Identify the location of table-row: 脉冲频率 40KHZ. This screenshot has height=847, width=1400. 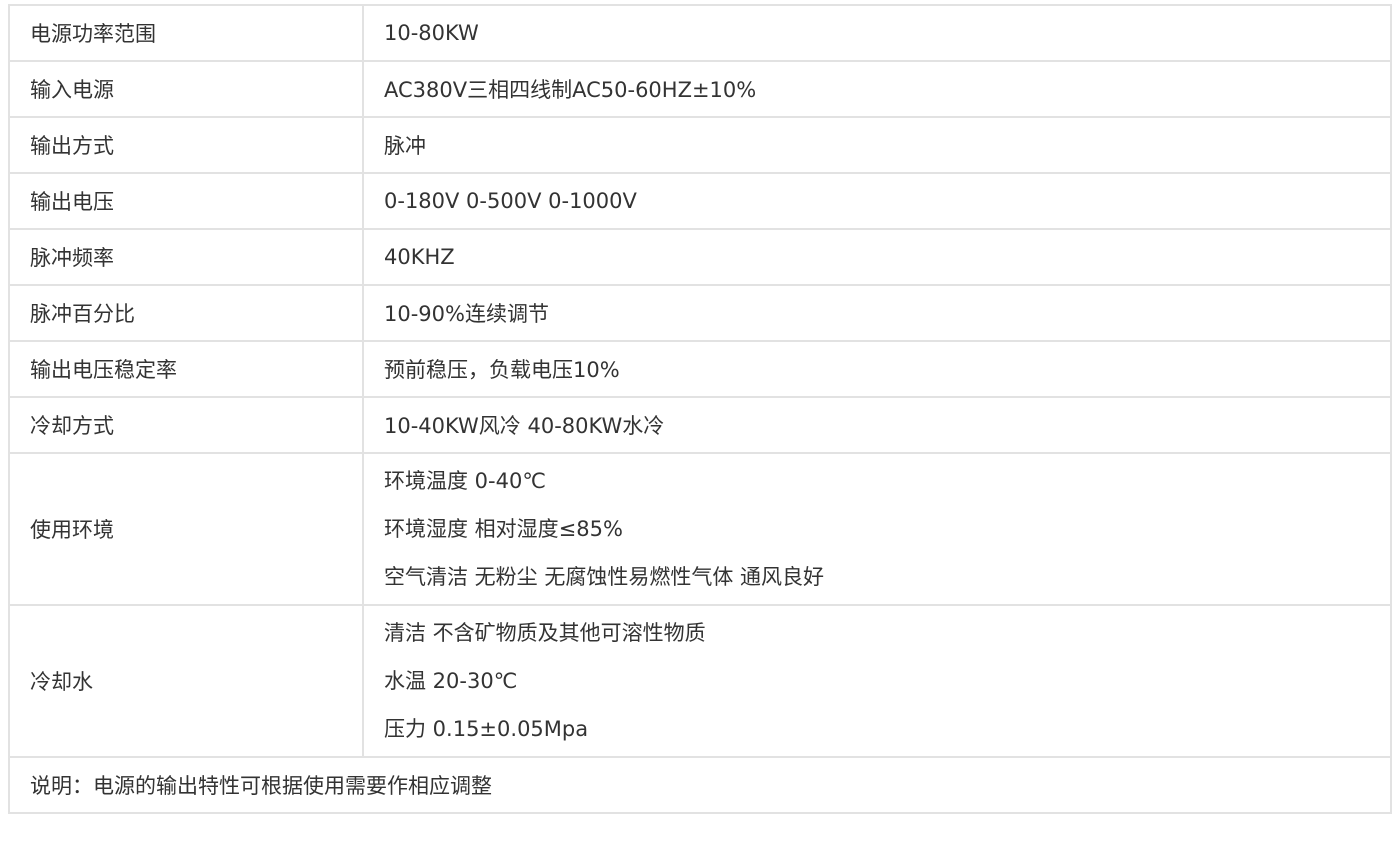
(700, 257).